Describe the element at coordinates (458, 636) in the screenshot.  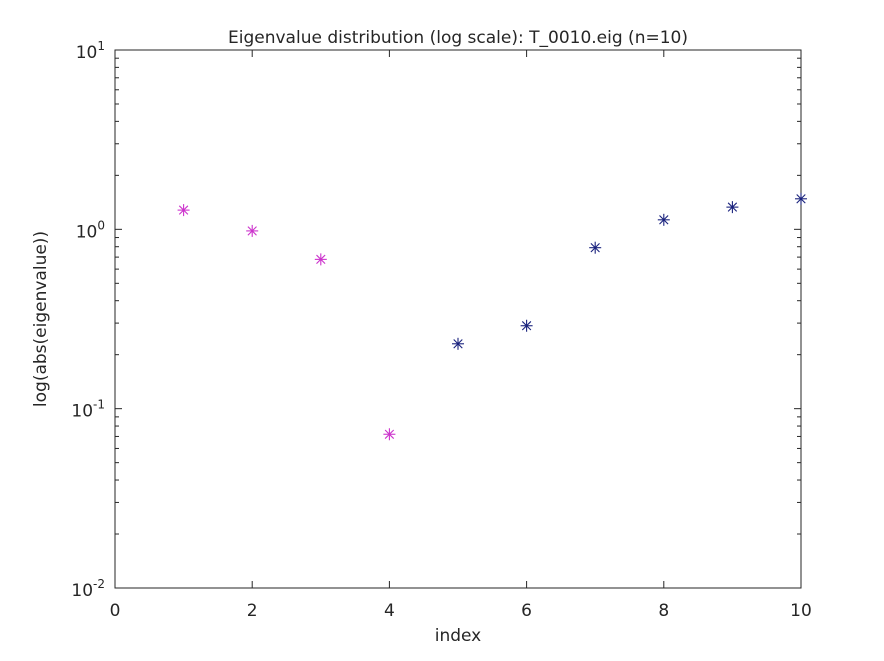
I see `x-axis-label: index` at that location.